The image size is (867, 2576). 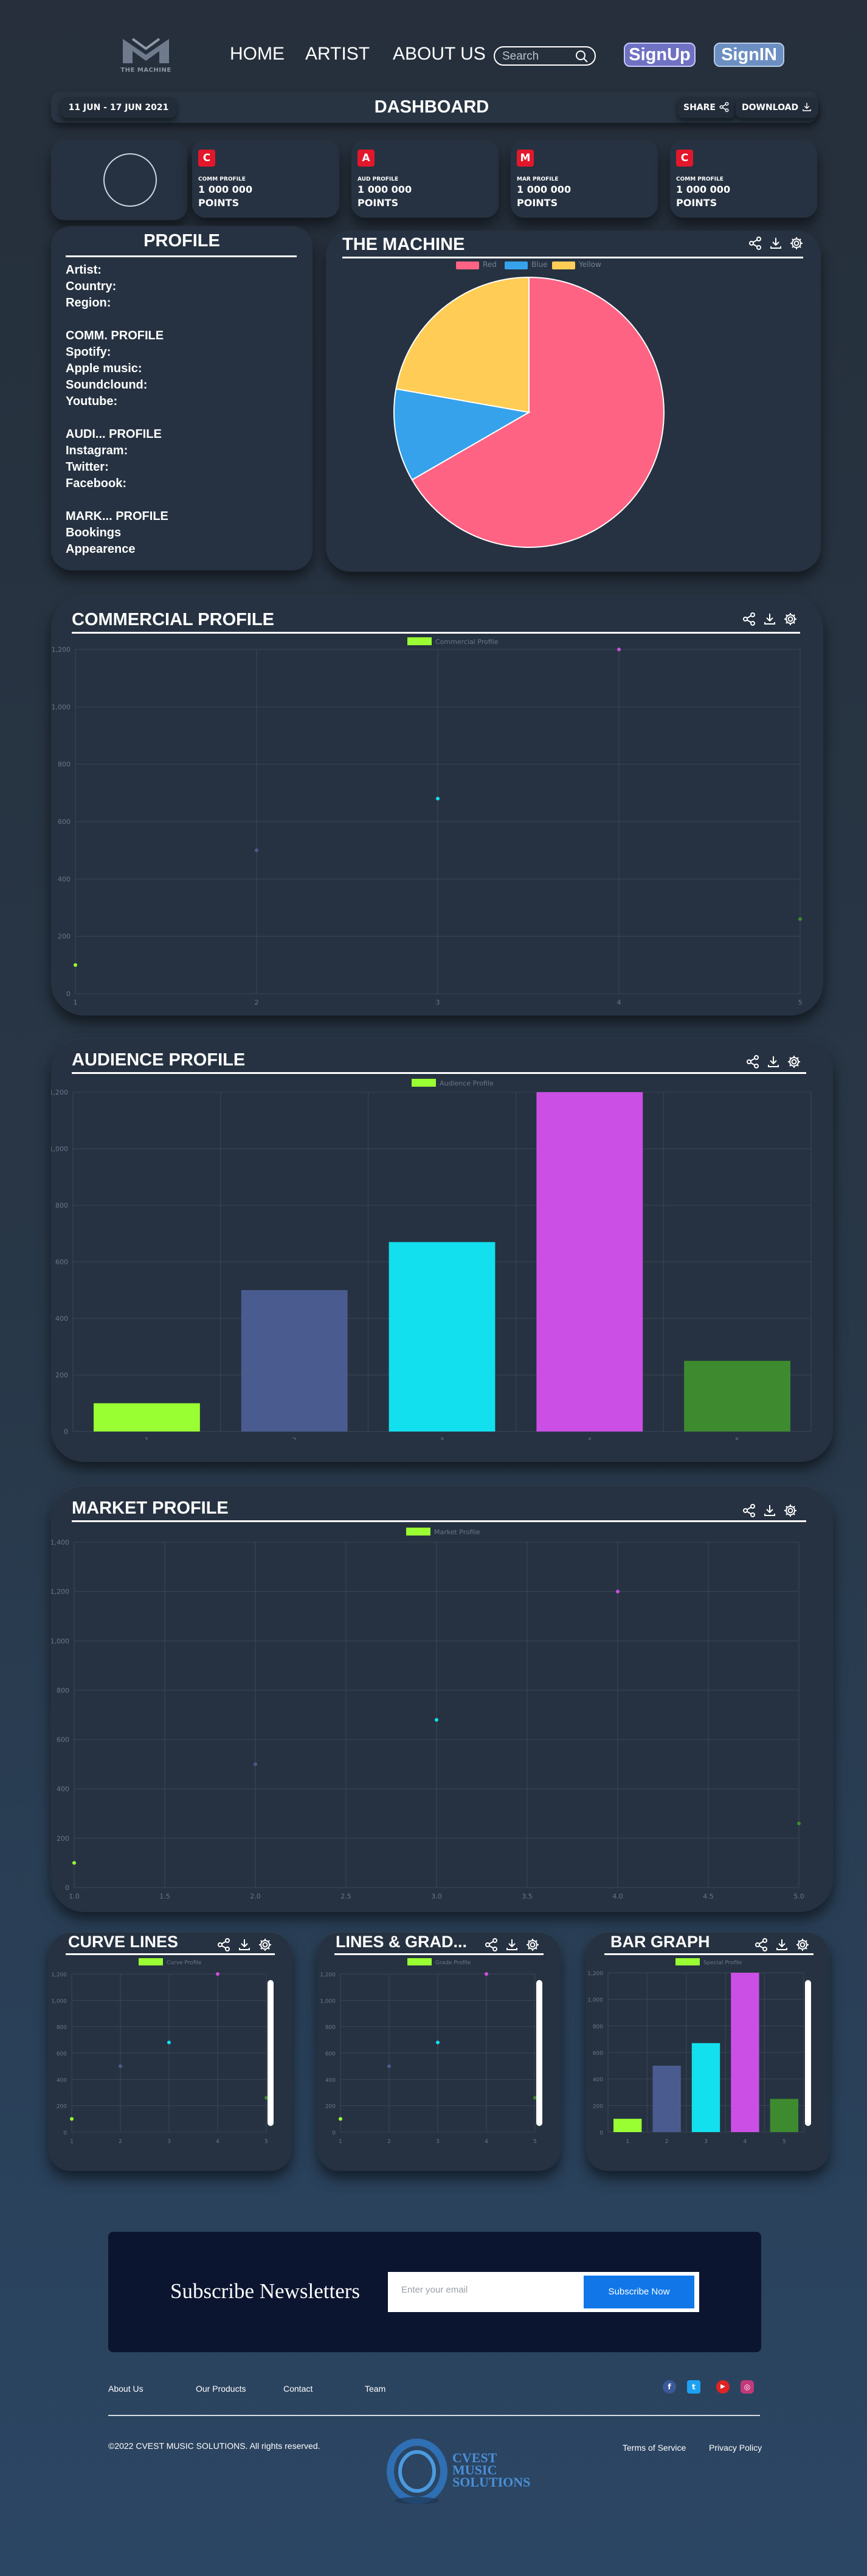 What do you see at coordinates (696, 203) in the screenshot?
I see `stat-points: POINTS` at bounding box center [696, 203].